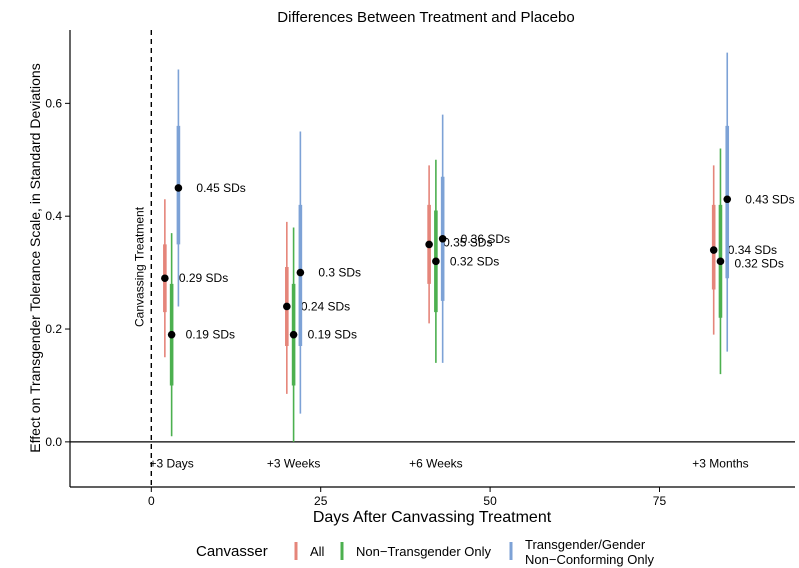  I want to click on point-label: 0.43 SDs, so click(769, 199).